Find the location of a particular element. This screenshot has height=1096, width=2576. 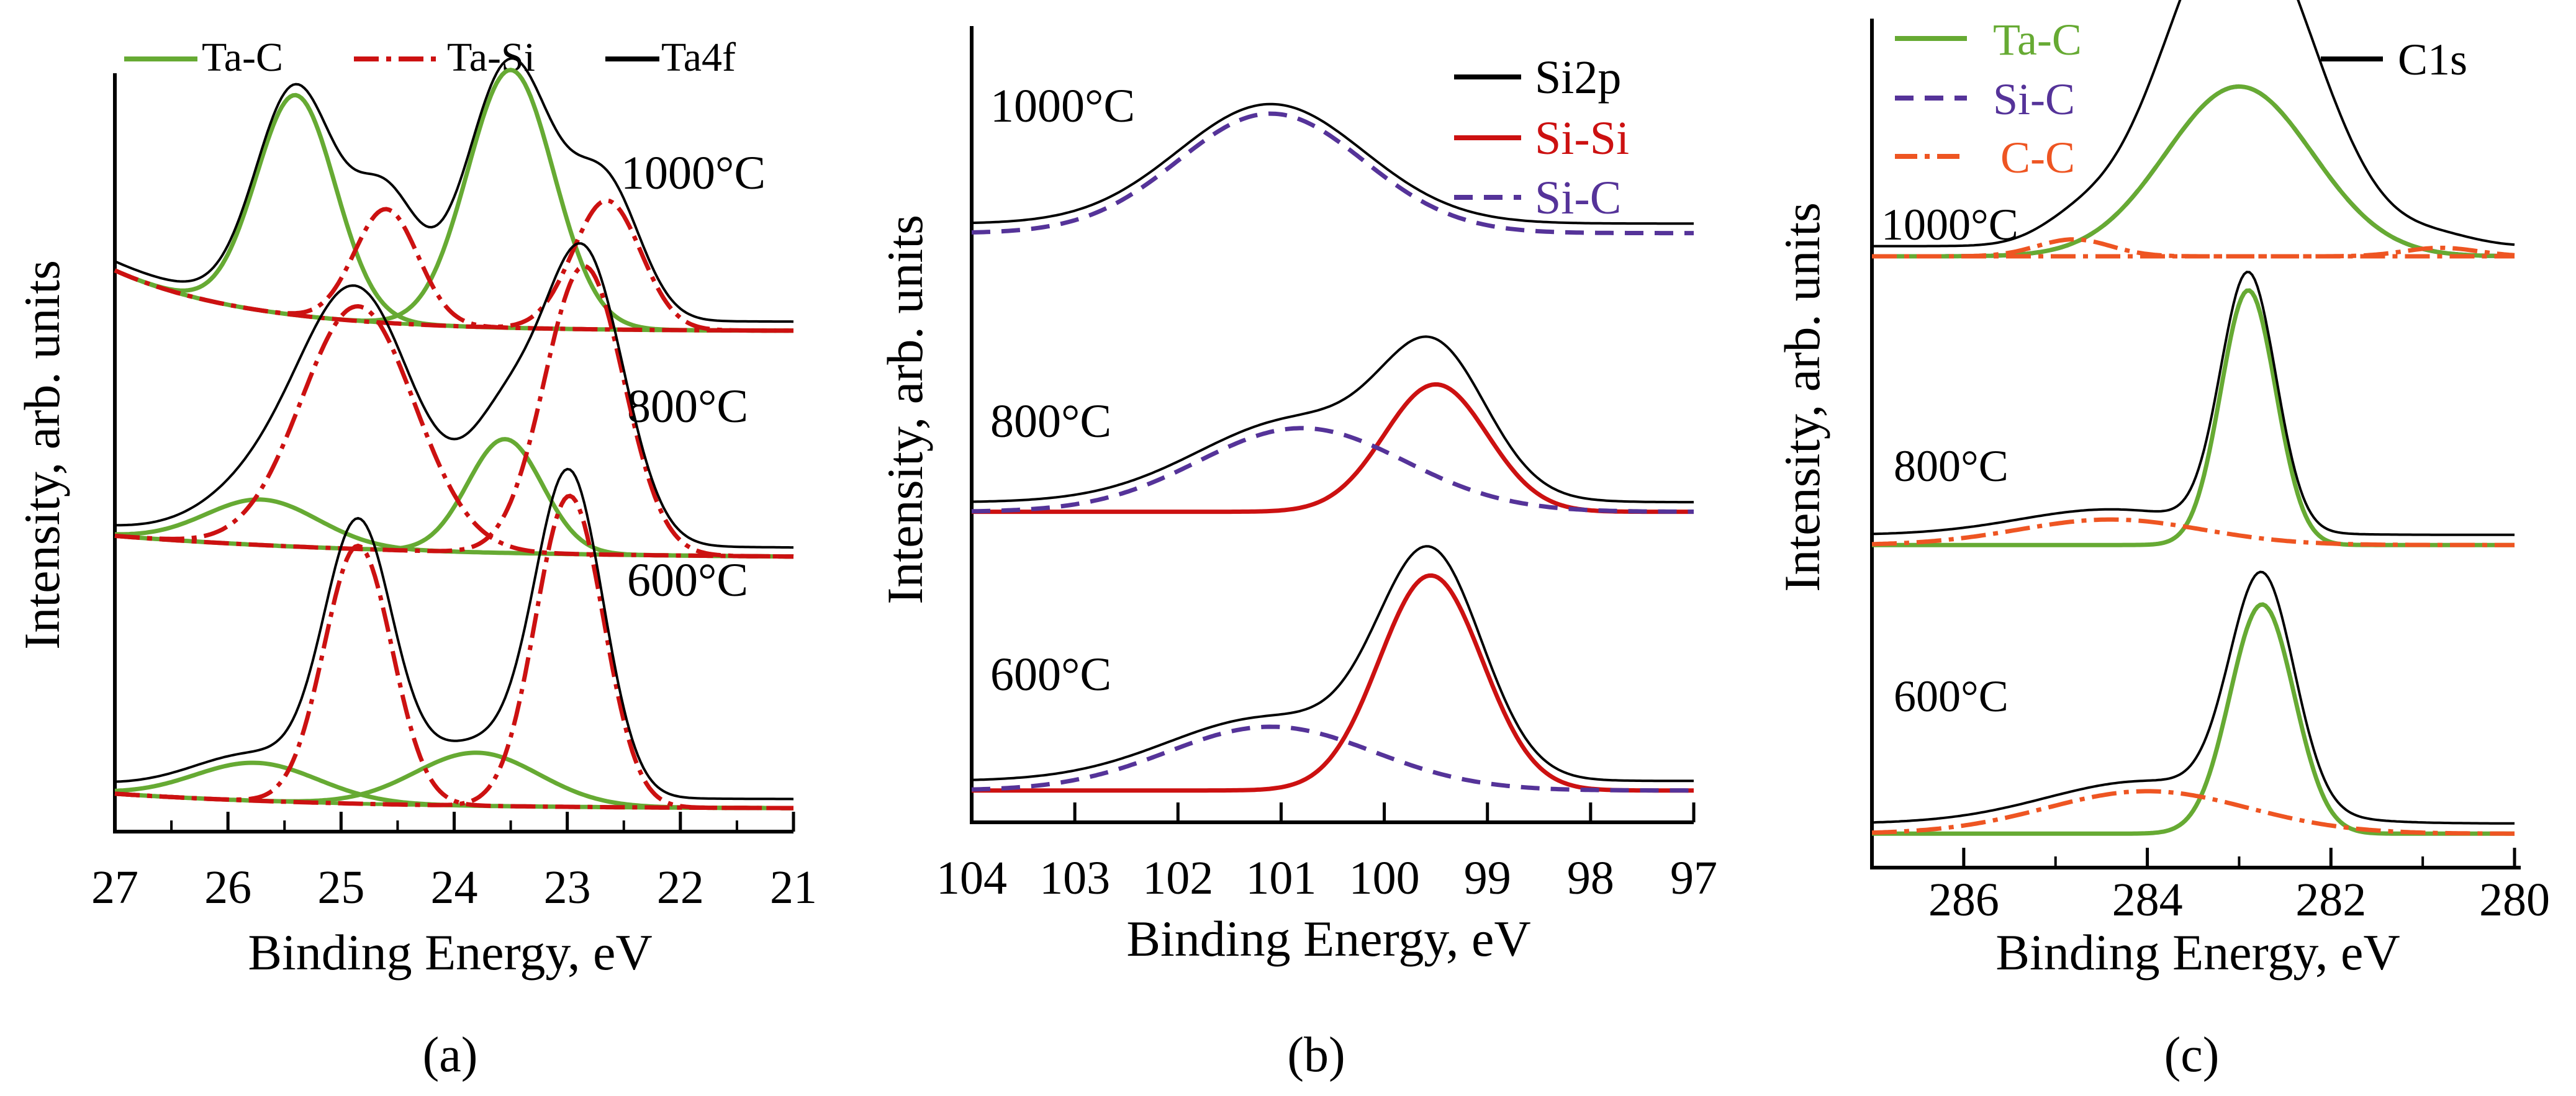

panel-c-legend: Ta-C Si-C C-C C1s is located at coordinates (2181, 98).